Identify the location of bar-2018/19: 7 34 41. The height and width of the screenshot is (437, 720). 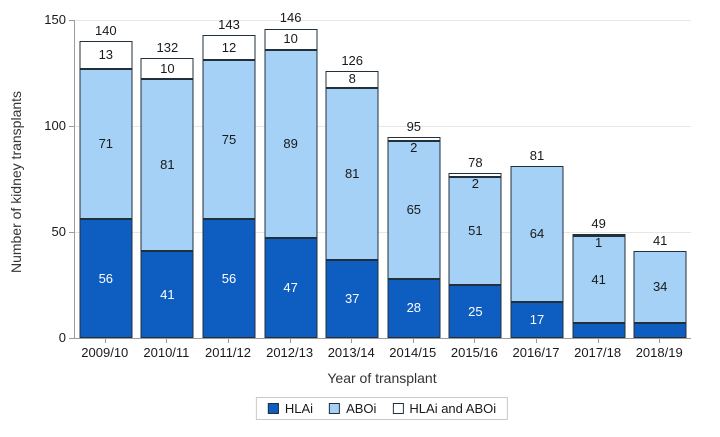
(660, 186).